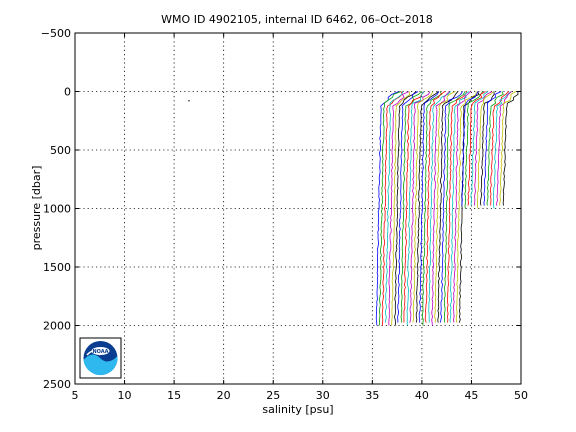  What do you see at coordinates (224, 395) in the screenshot?
I see `x-tick-label: 20` at bounding box center [224, 395].